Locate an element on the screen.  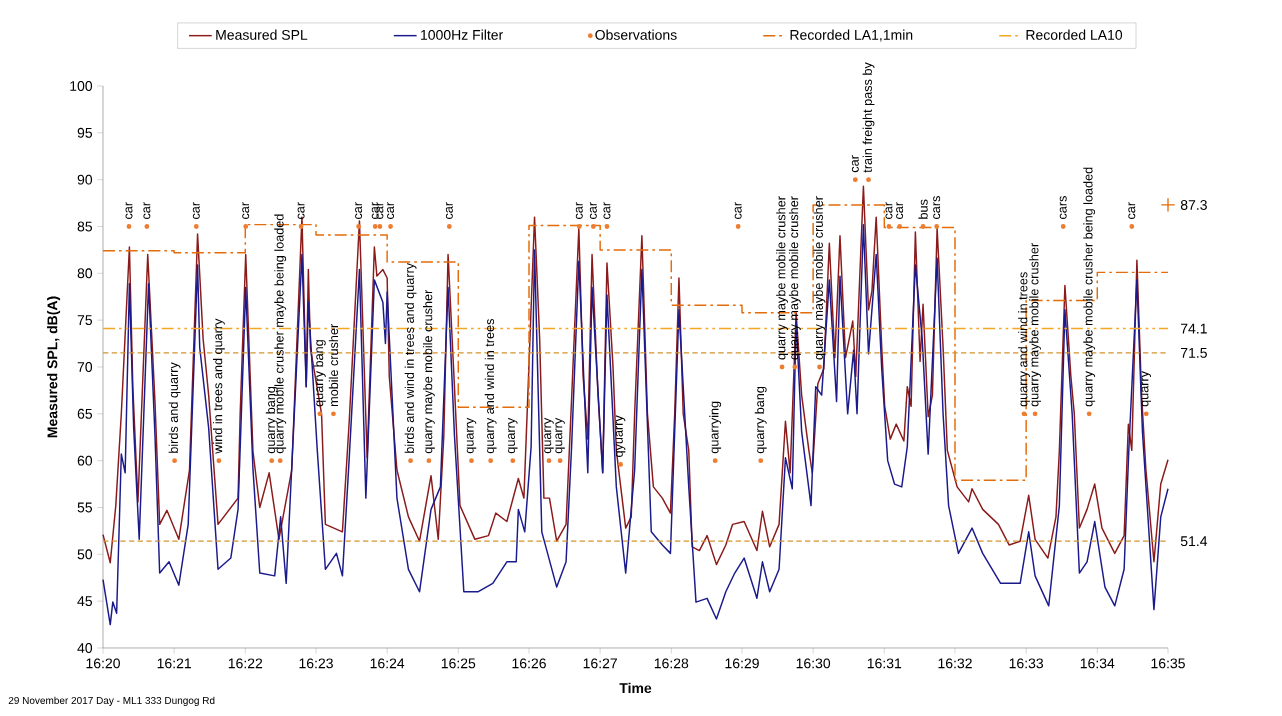
y-tick-label: 70 is located at coordinates (85, 367).